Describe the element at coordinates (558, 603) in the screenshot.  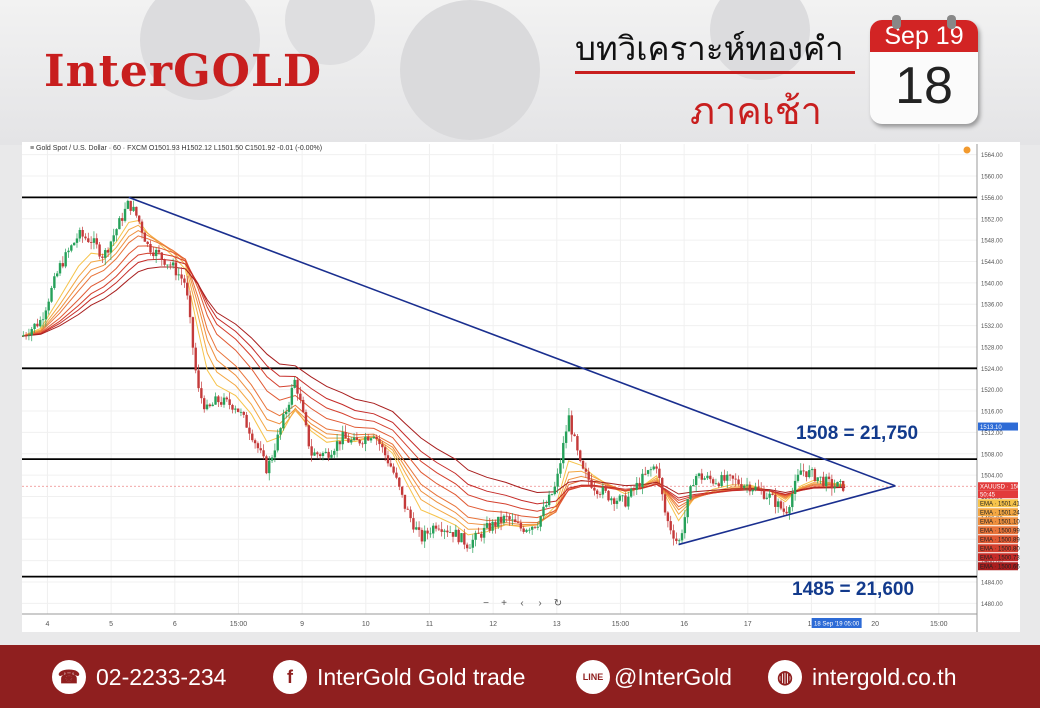
I see `reset-icon: ↻` at that location.